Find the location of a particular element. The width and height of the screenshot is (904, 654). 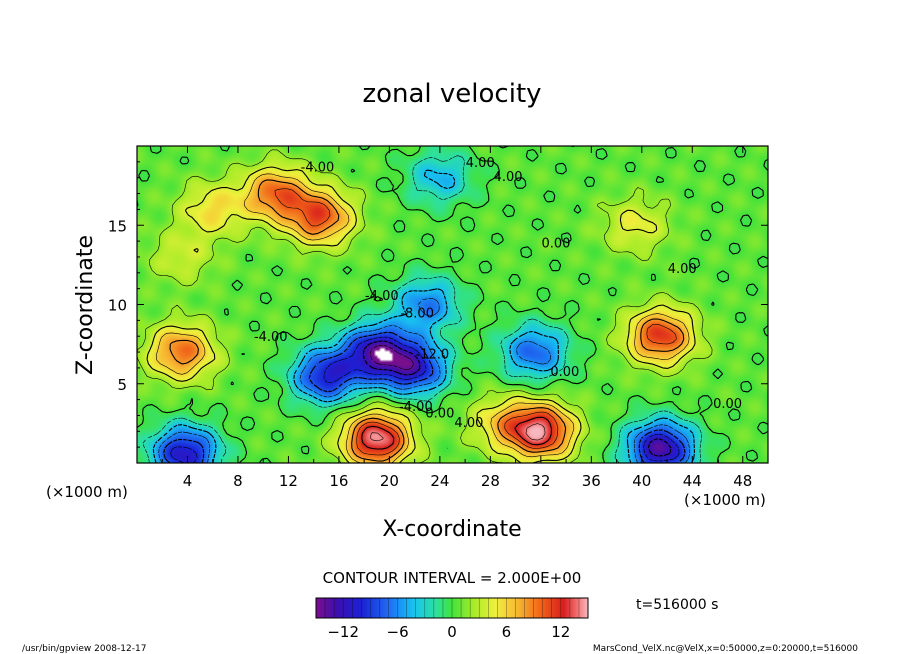

x-tick-label: 12 is located at coordinates (288, 481).